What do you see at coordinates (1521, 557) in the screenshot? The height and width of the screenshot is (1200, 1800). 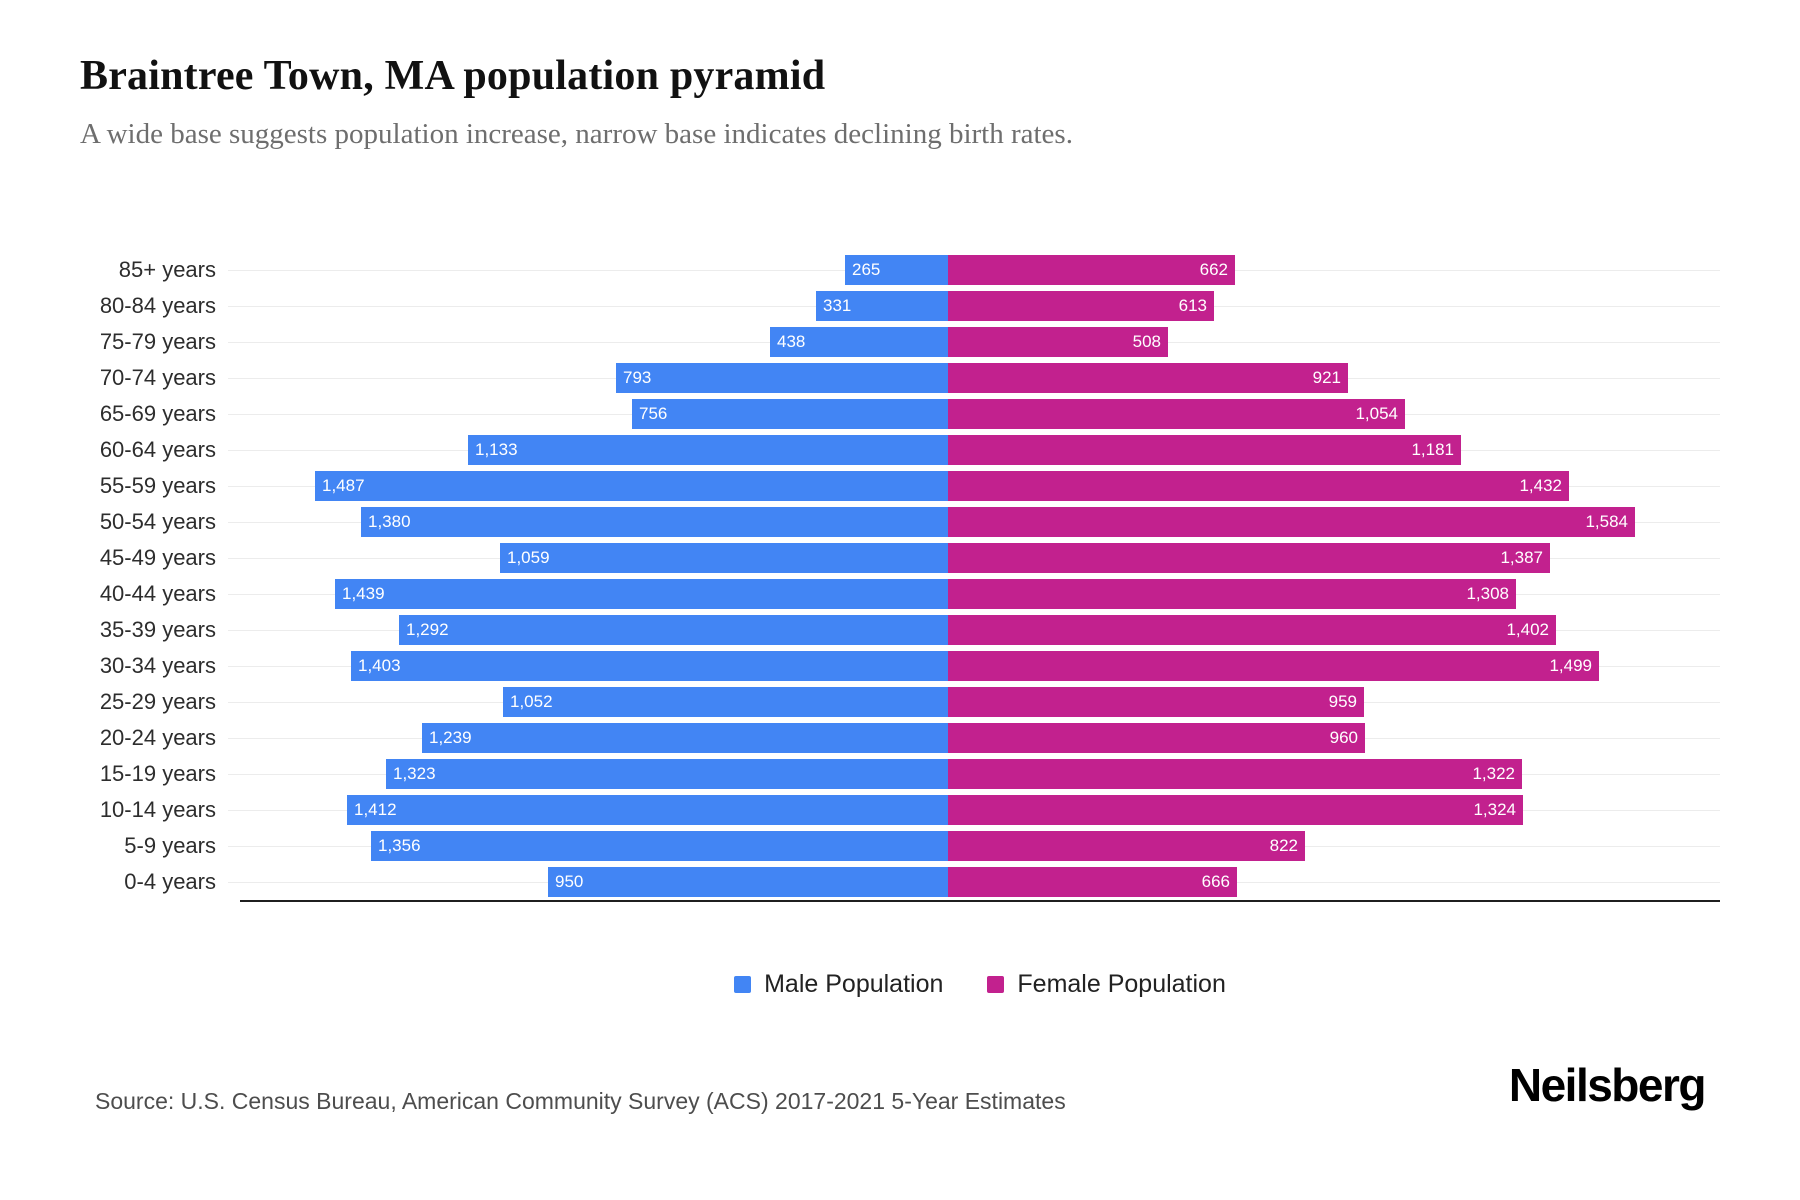 I see `female-bar-value: 1,387` at bounding box center [1521, 557].